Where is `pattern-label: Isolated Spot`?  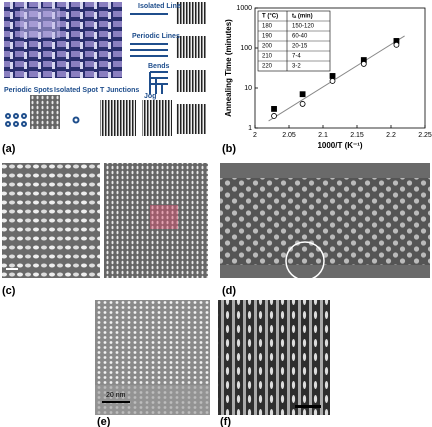
pattern-label: Isolated Spot is located at coordinates (76, 90).